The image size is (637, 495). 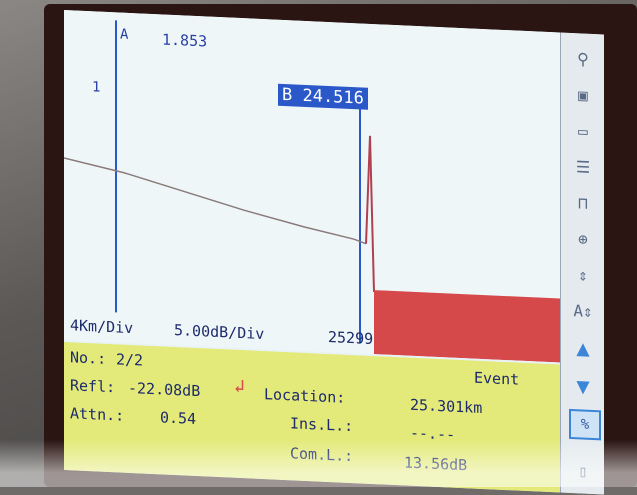 I want to click on save-icon: ▣, so click(x=583, y=94).